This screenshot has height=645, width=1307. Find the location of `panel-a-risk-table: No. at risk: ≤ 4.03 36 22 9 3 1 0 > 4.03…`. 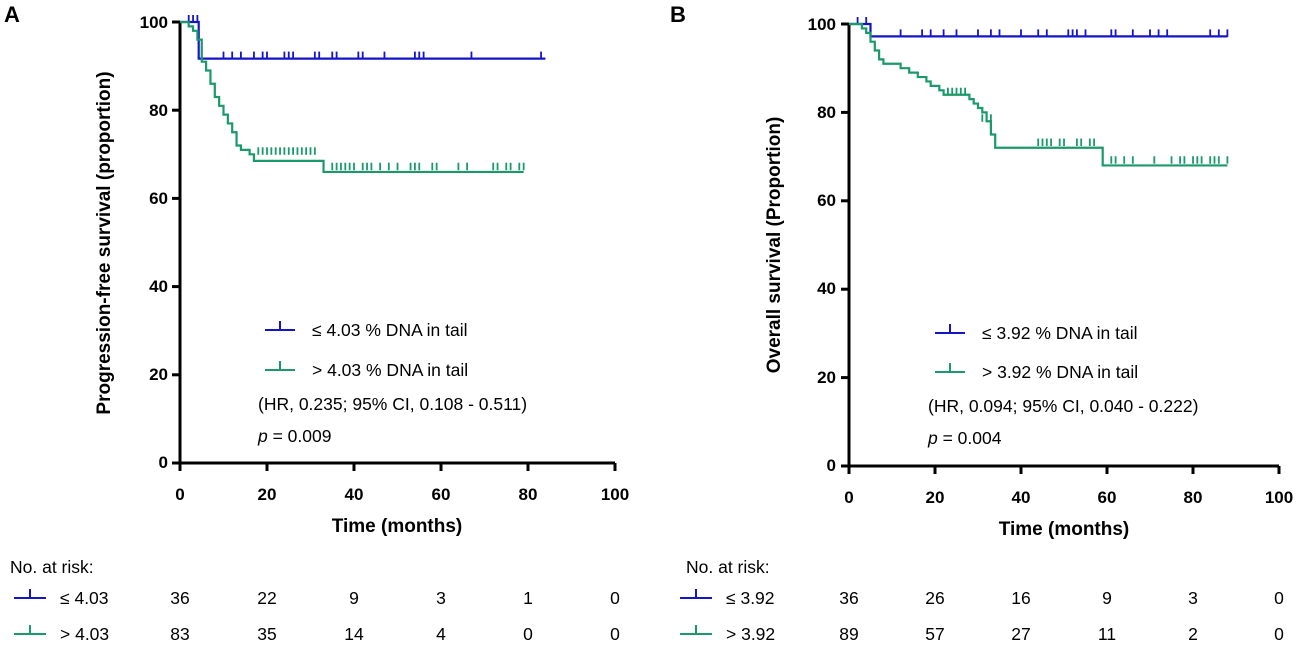

panel-a-risk-table: No. at risk: ≤ 4.03 36 22 9 3 1 0 > 4.03… is located at coordinates (315, 600).